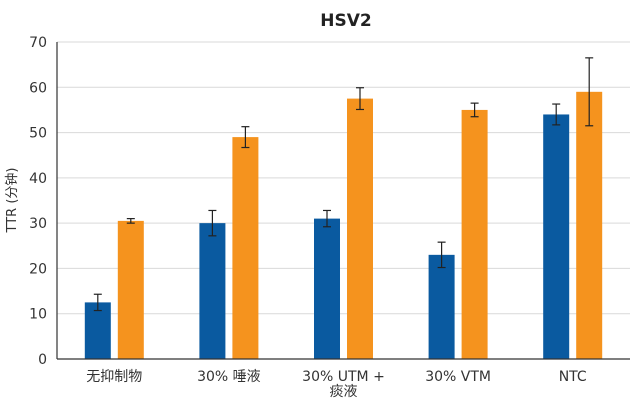 The image size is (643, 405). Describe the element at coordinates (38, 134) in the screenshot. I see `y-tick-label: 50` at that location.